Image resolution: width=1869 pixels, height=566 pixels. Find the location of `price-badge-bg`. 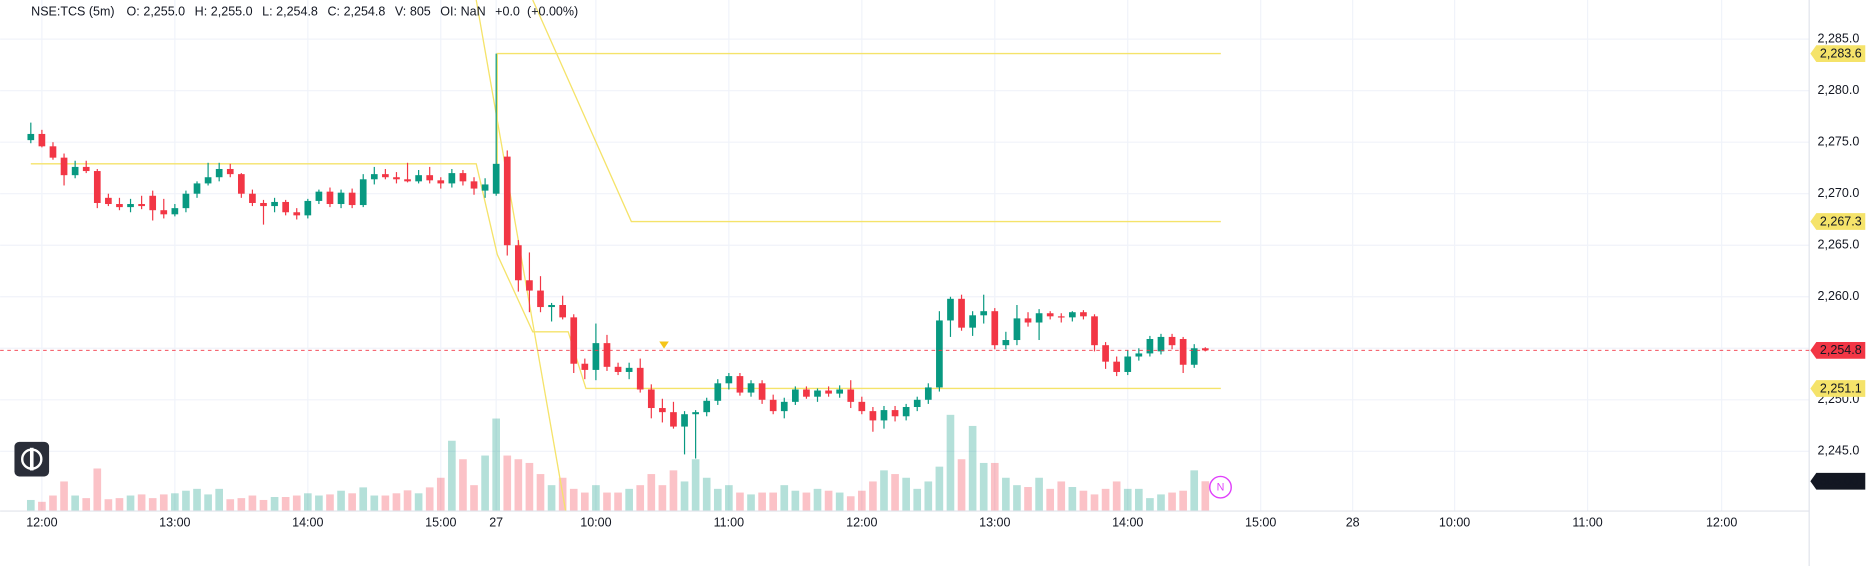

price-badge-bg is located at coordinates (1838, 388).